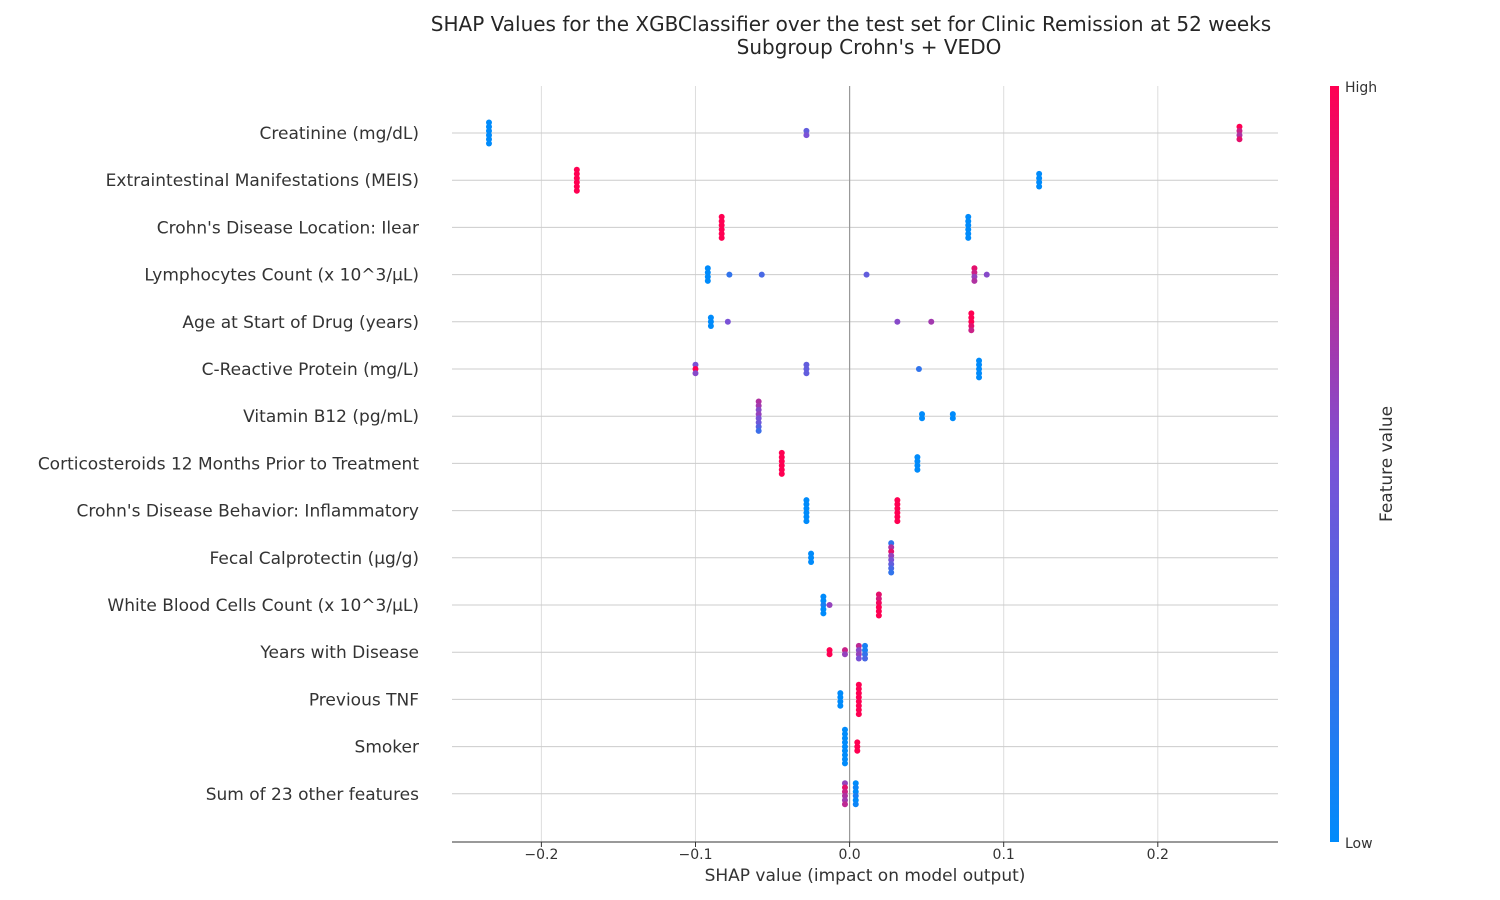 This screenshot has height=900, width=1500. Describe the element at coordinates (1158, 855) in the screenshot. I see `x-tick-label: 0.2` at that location.